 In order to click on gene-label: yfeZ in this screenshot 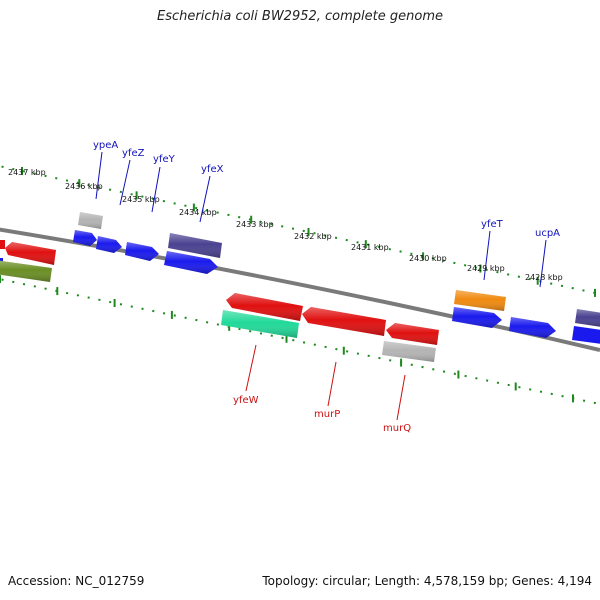, I will do `click(133, 153)`.